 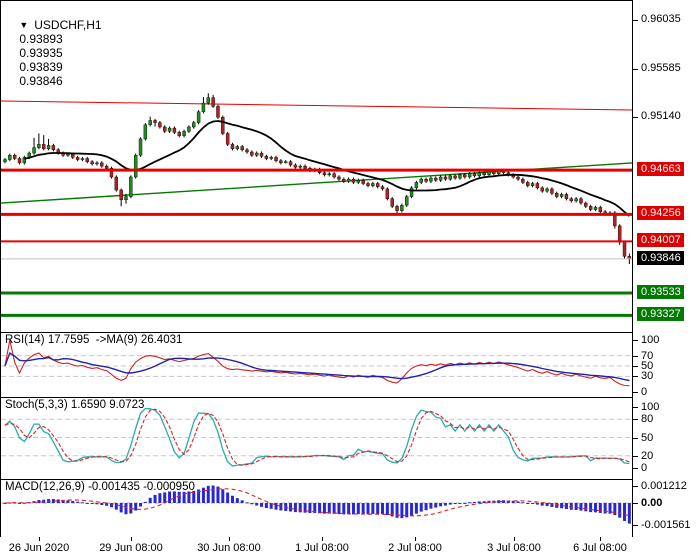 I want to click on price-badge: 0.94663, so click(x=660, y=169).